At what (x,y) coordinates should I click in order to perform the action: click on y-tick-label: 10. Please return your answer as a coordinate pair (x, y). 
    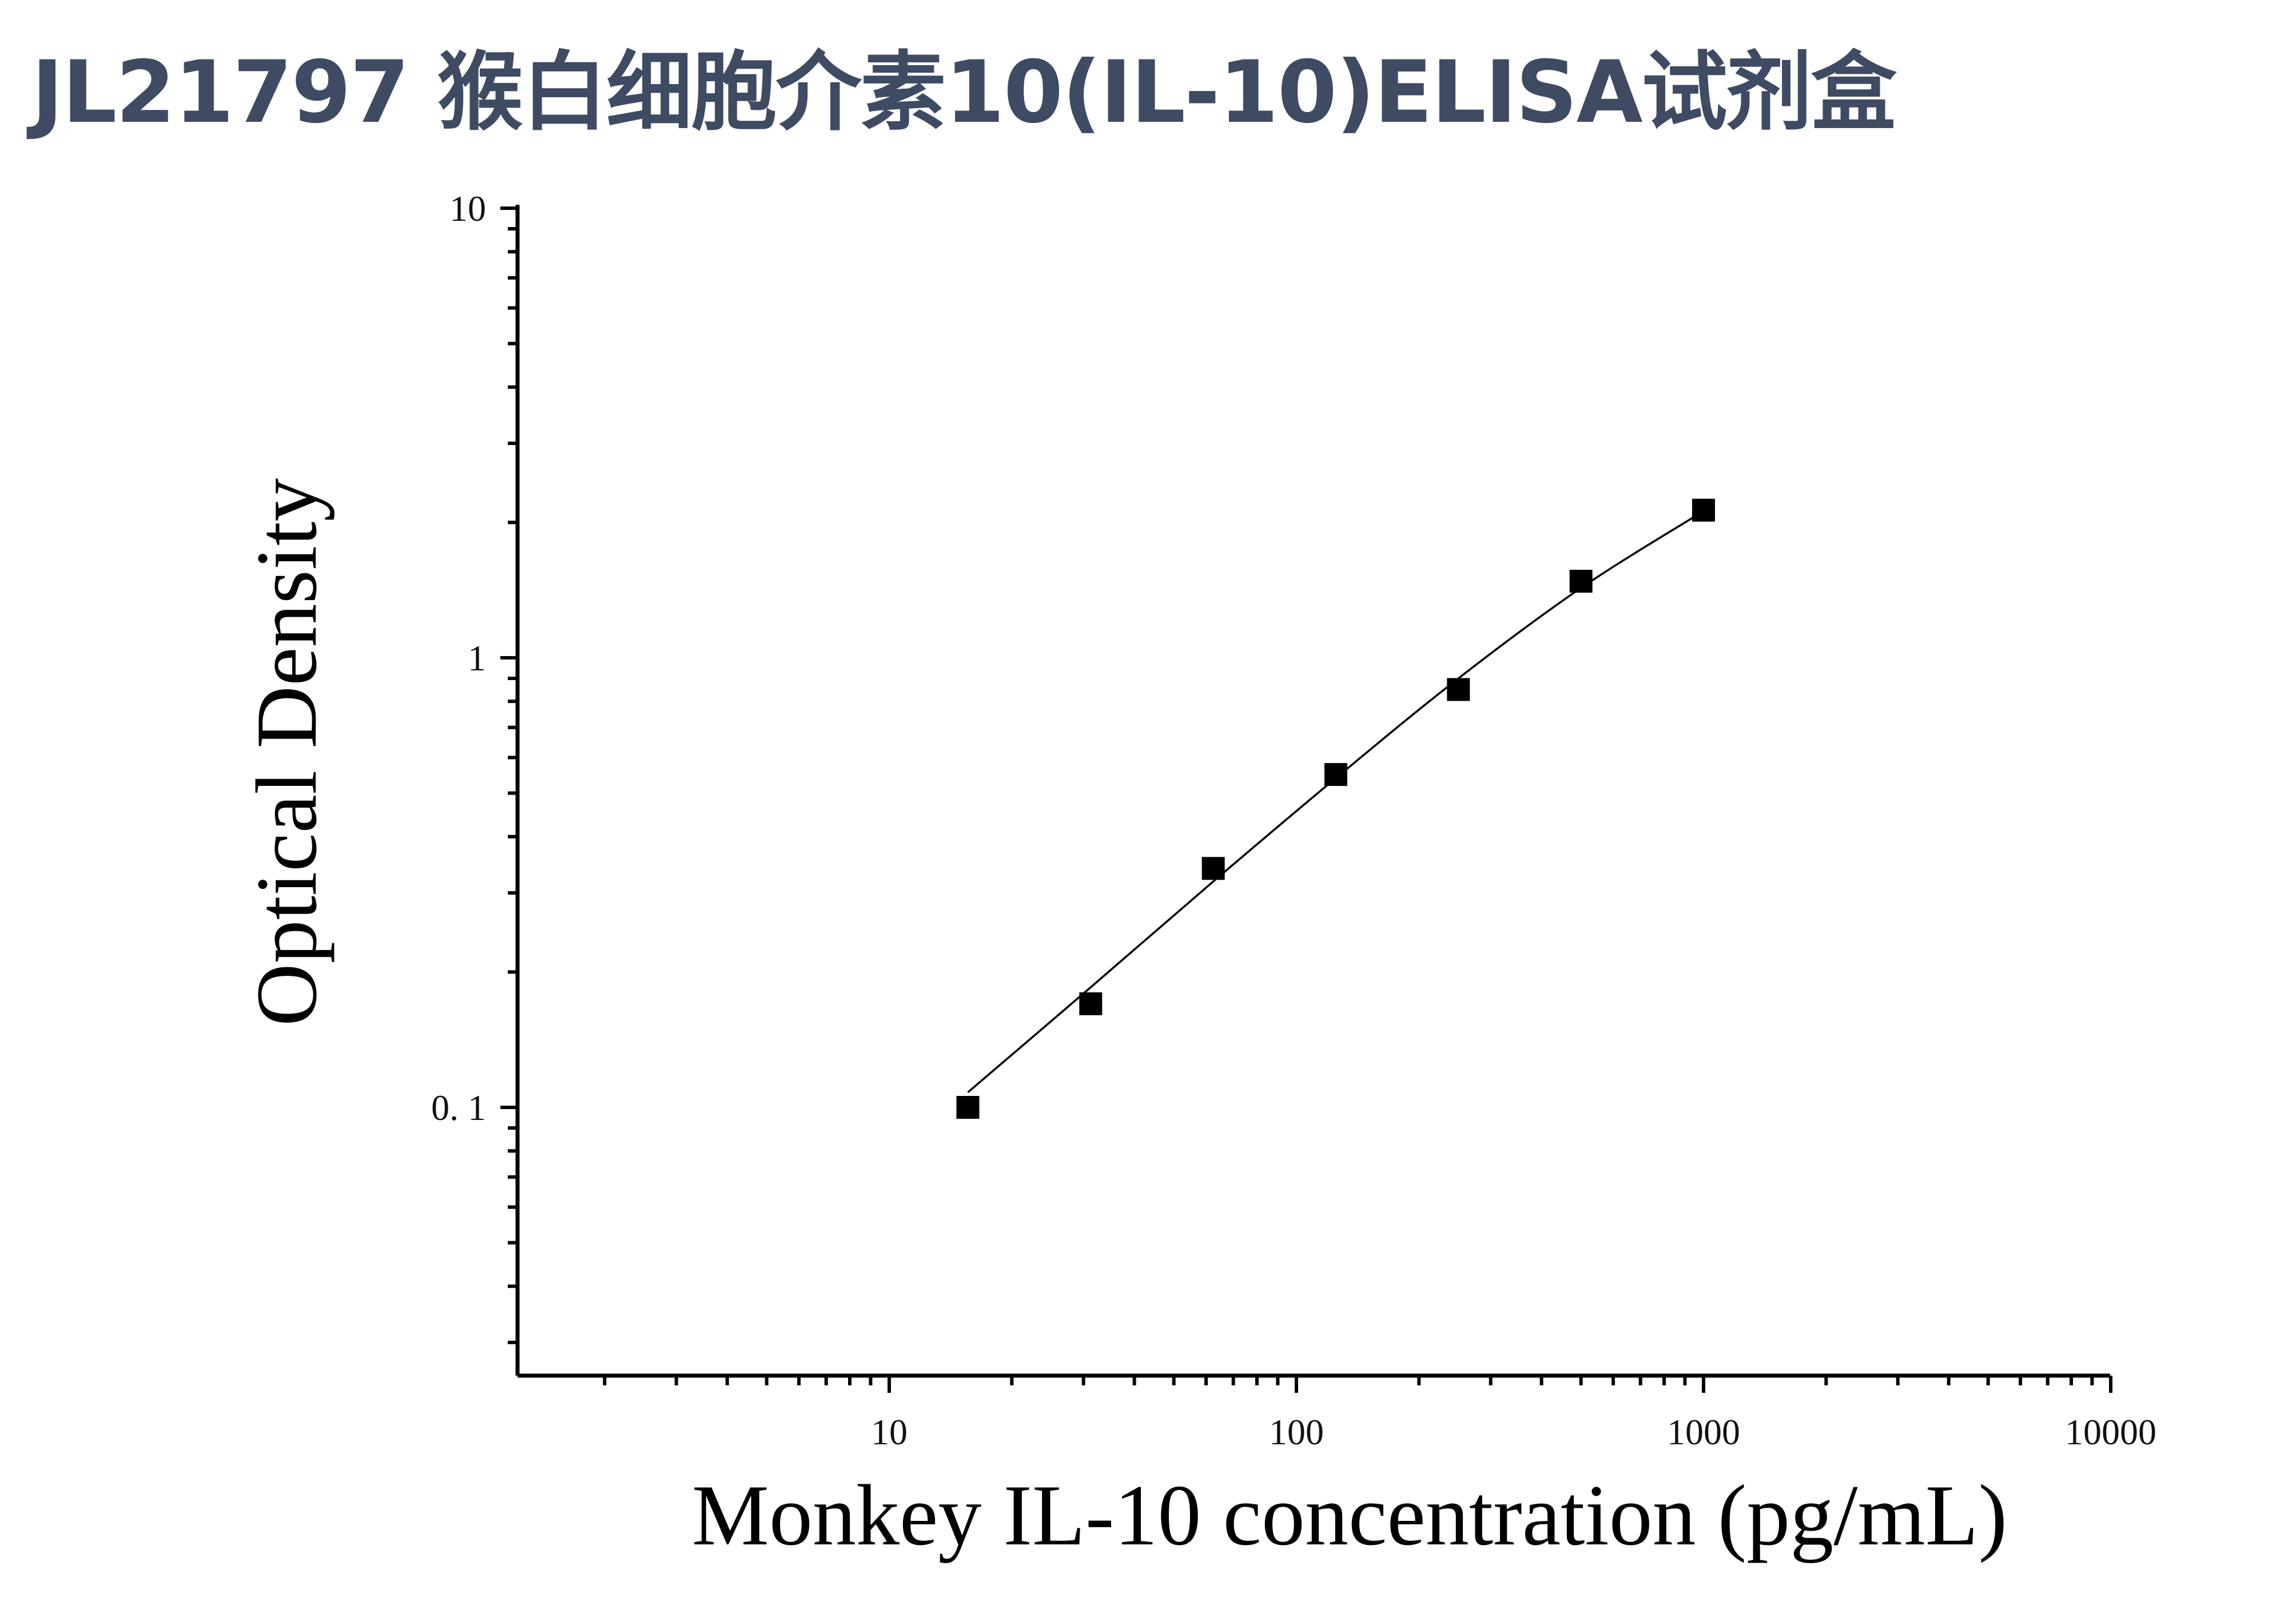
    Looking at the image, I should click on (467, 208).